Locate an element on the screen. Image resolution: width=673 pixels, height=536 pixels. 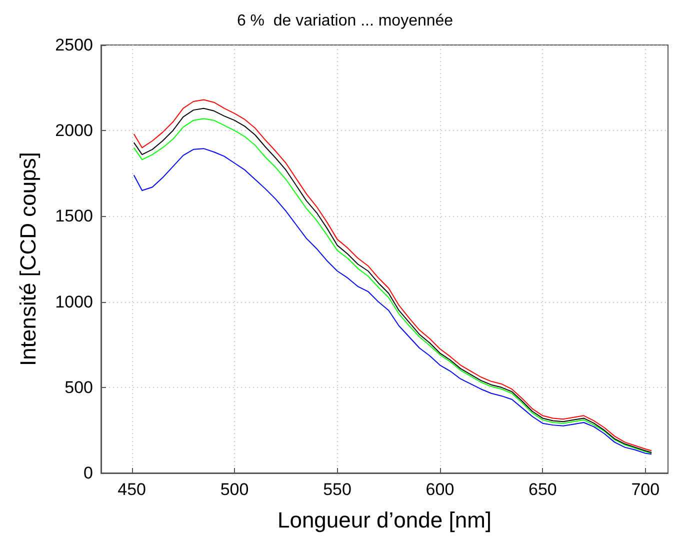
y-tick-label: 500 is located at coordinates (78, 387).